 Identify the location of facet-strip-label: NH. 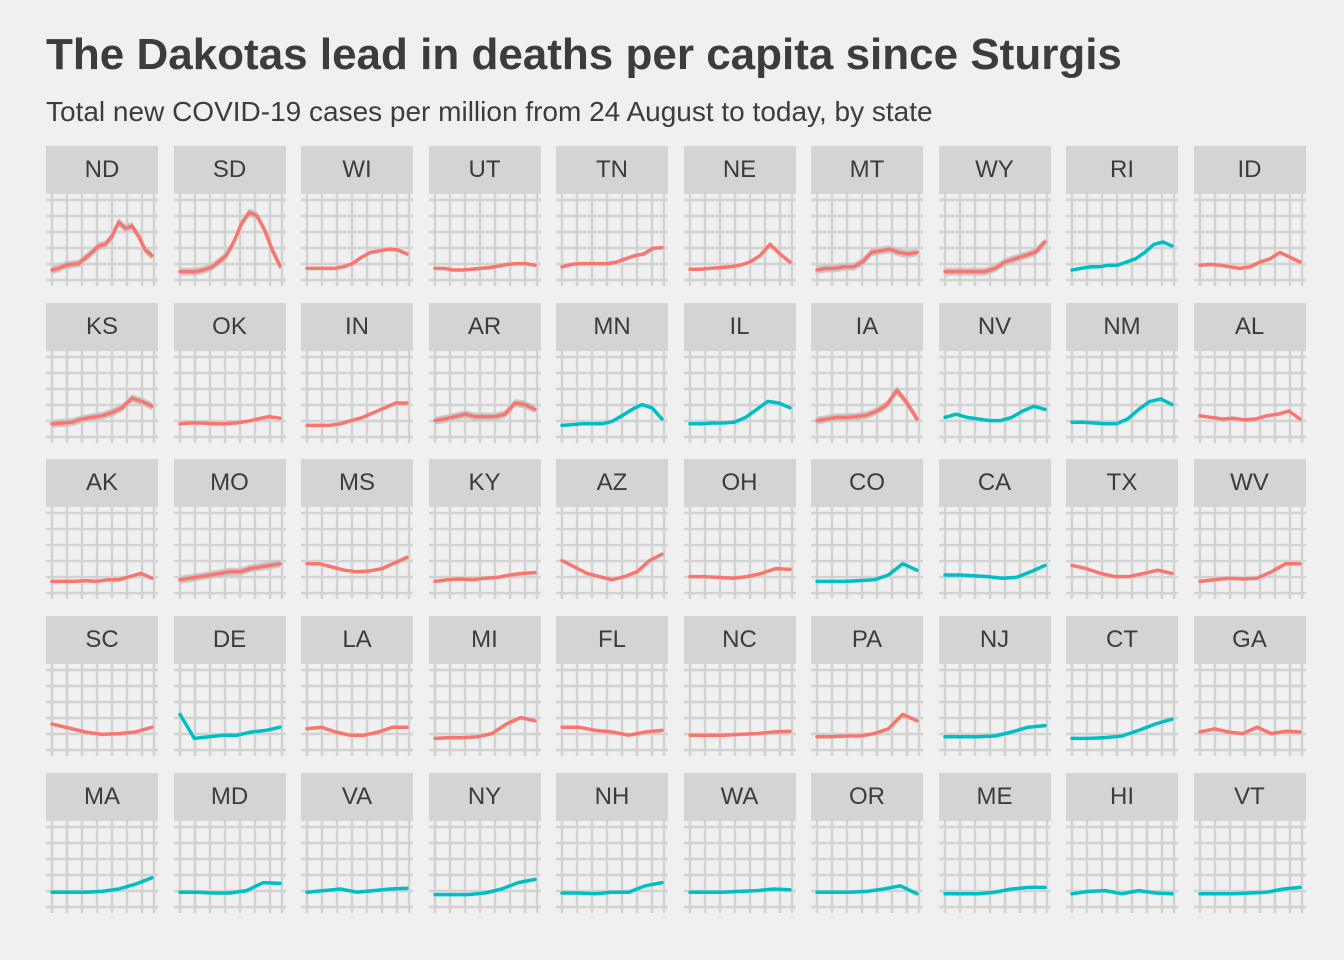
(612, 796).